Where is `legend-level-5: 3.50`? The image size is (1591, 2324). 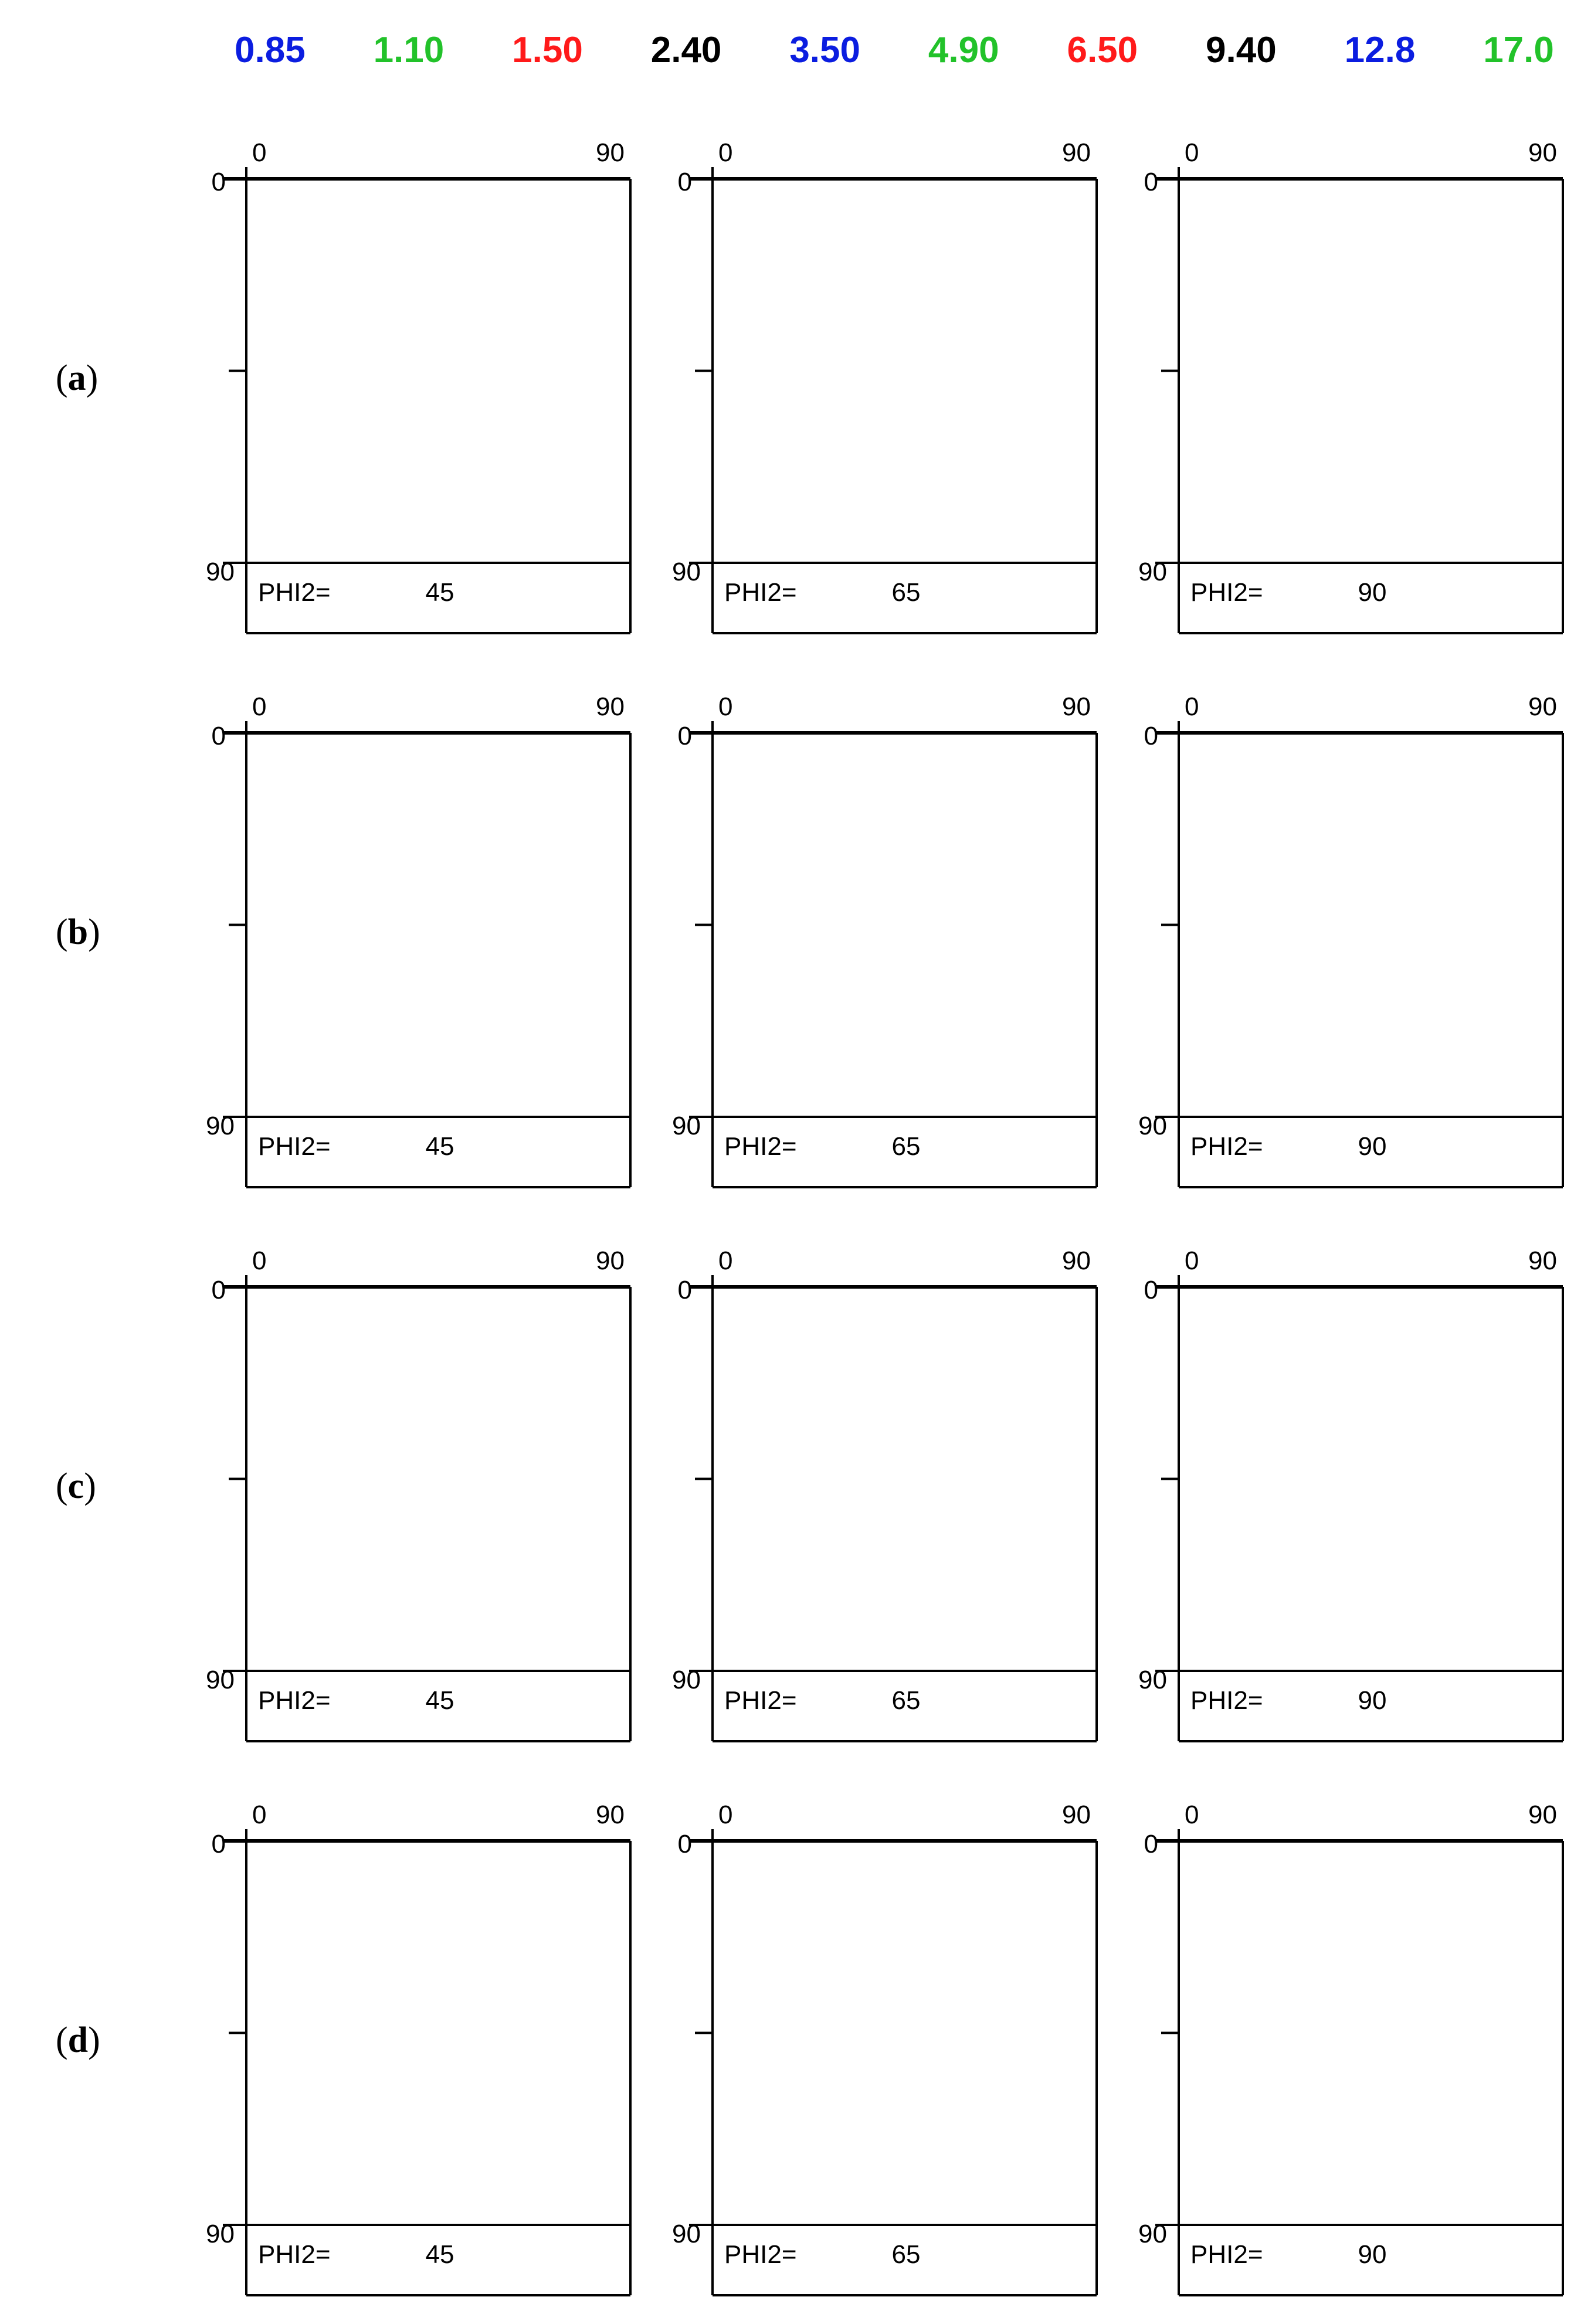 legend-level-5: 3.50 is located at coordinates (824, 49).